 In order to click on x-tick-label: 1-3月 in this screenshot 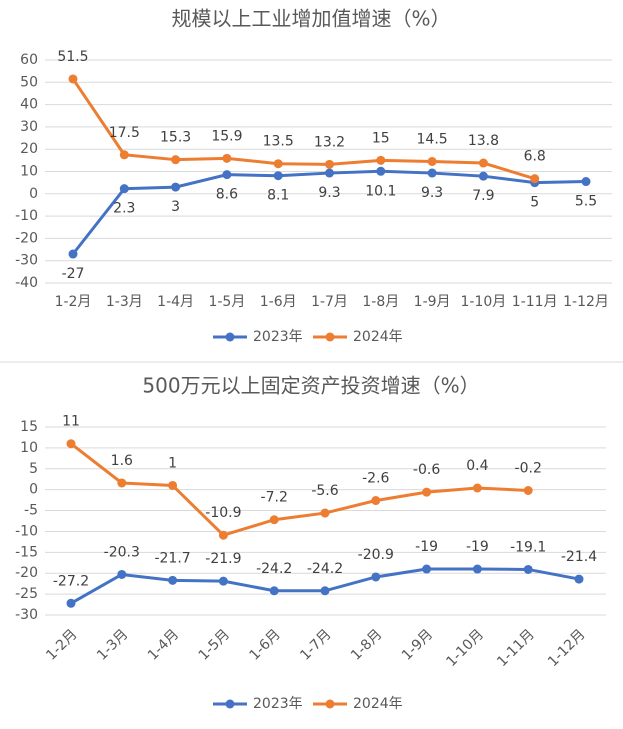, I will do `click(112, 644)`.